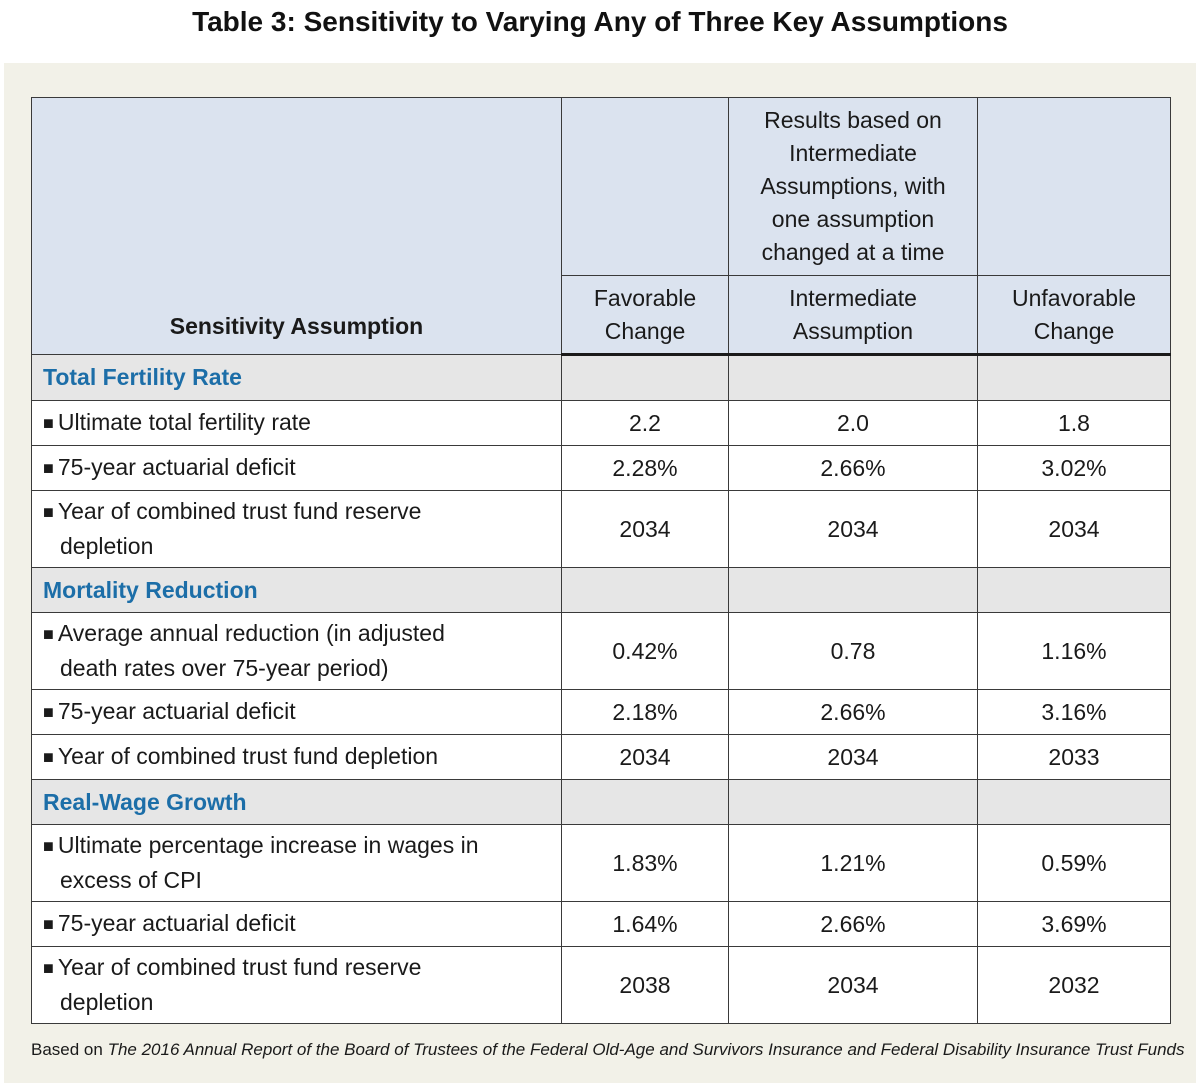 This screenshot has height=1086, width=1200. Describe the element at coordinates (268, 845) in the screenshot. I see `row-label-text: Ultimate percentage increase in wages in` at that location.